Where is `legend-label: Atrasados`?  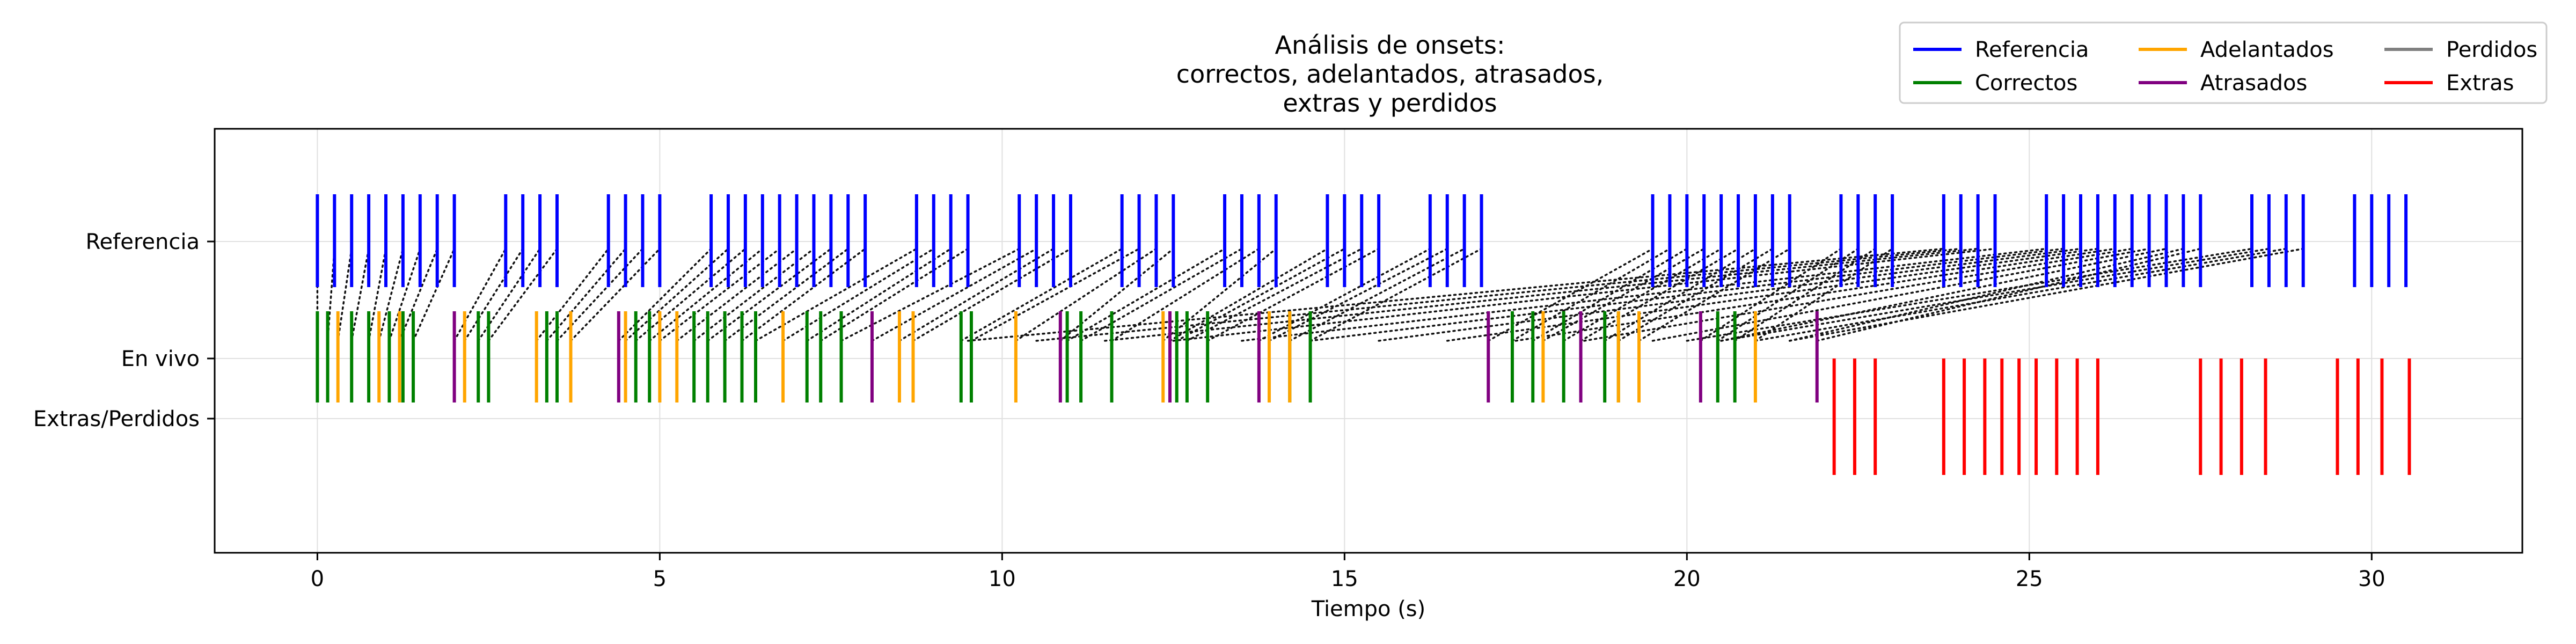 legend-label: Atrasados is located at coordinates (2253, 83).